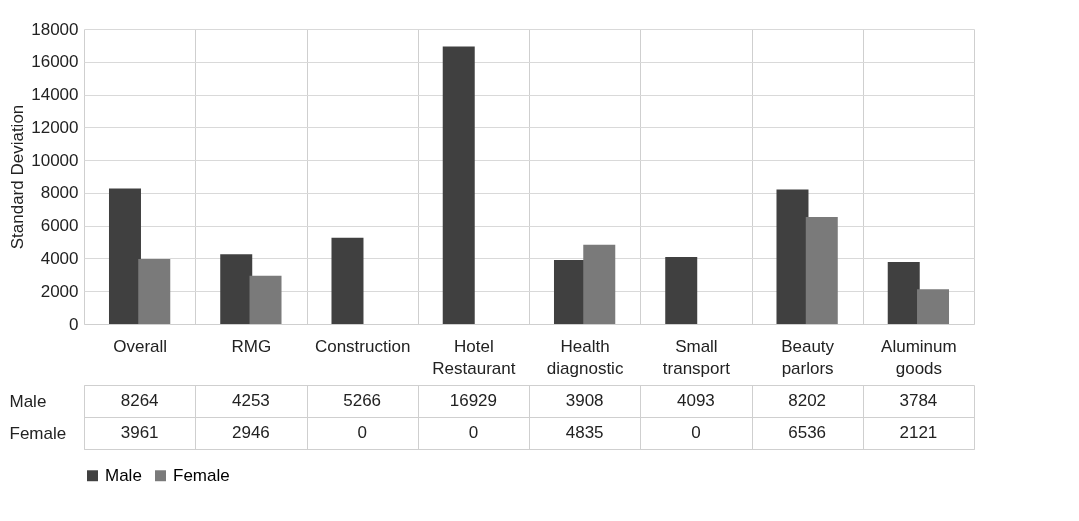  Describe the element at coordinates (807, 400) in the screenshot. I see `data-label: 8202` at that location.